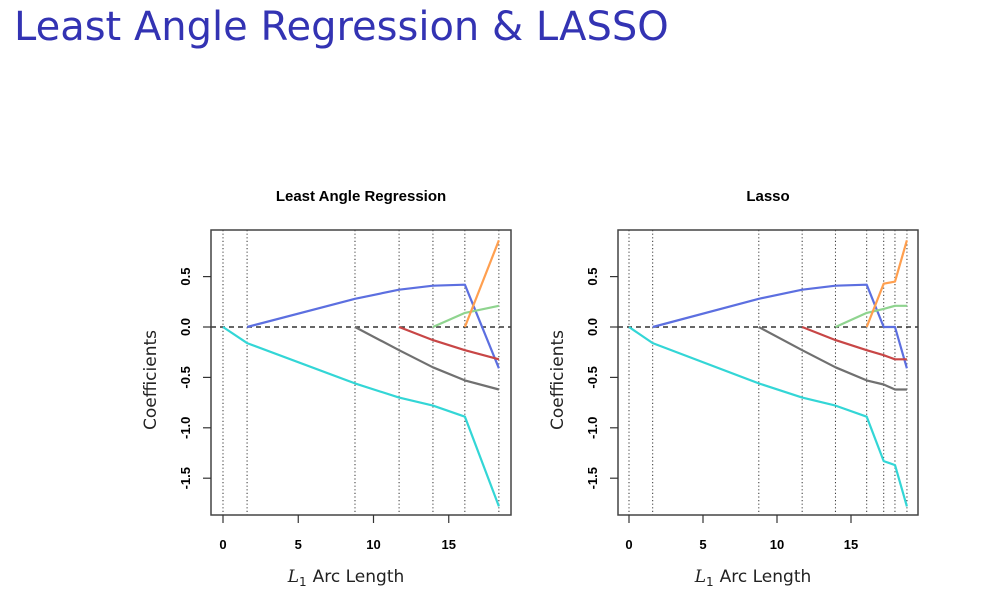 This screenshot has width=1001, height=608. I want to click on chart-title: Lasso, so click(767, 196).